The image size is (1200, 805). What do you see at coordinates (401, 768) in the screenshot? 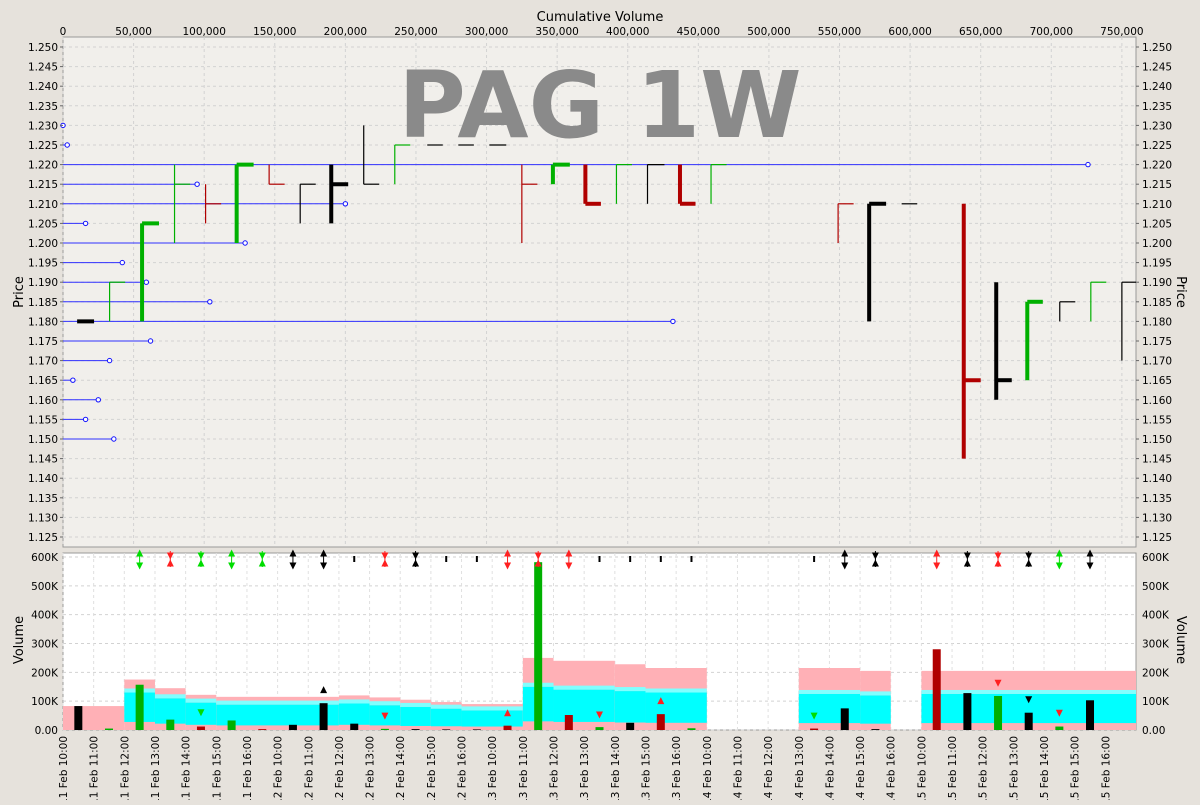
I see `time-tick-label: 12 Feb 14:00` at bounding box center [401, 768].